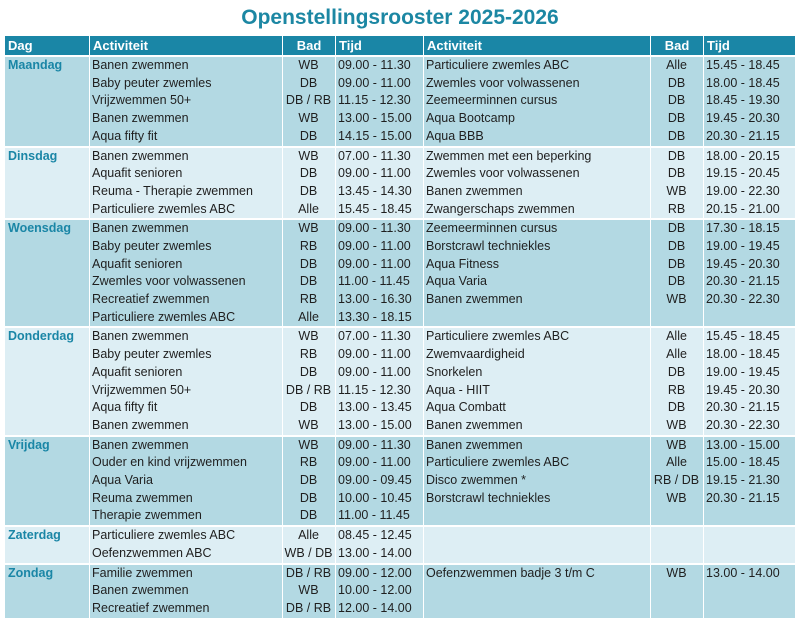  I want to click on time-cell: 17.30 - 18.15, so click(743, 228).